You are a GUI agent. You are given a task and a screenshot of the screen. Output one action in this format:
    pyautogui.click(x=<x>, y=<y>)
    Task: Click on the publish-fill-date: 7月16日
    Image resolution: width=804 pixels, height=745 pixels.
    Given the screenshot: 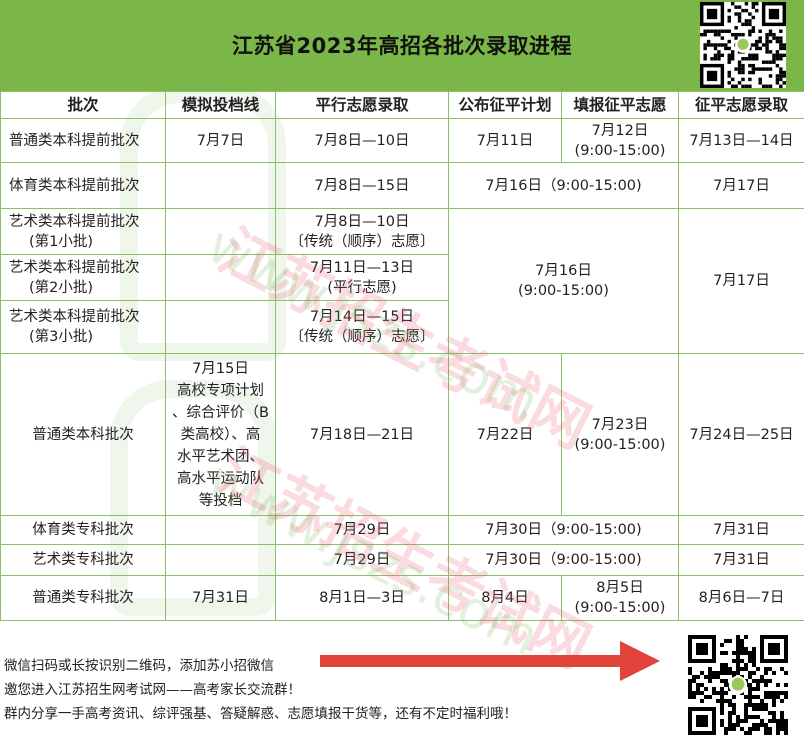 What is the action you would take?
    pyautogui.click(x=563, y=271)
    